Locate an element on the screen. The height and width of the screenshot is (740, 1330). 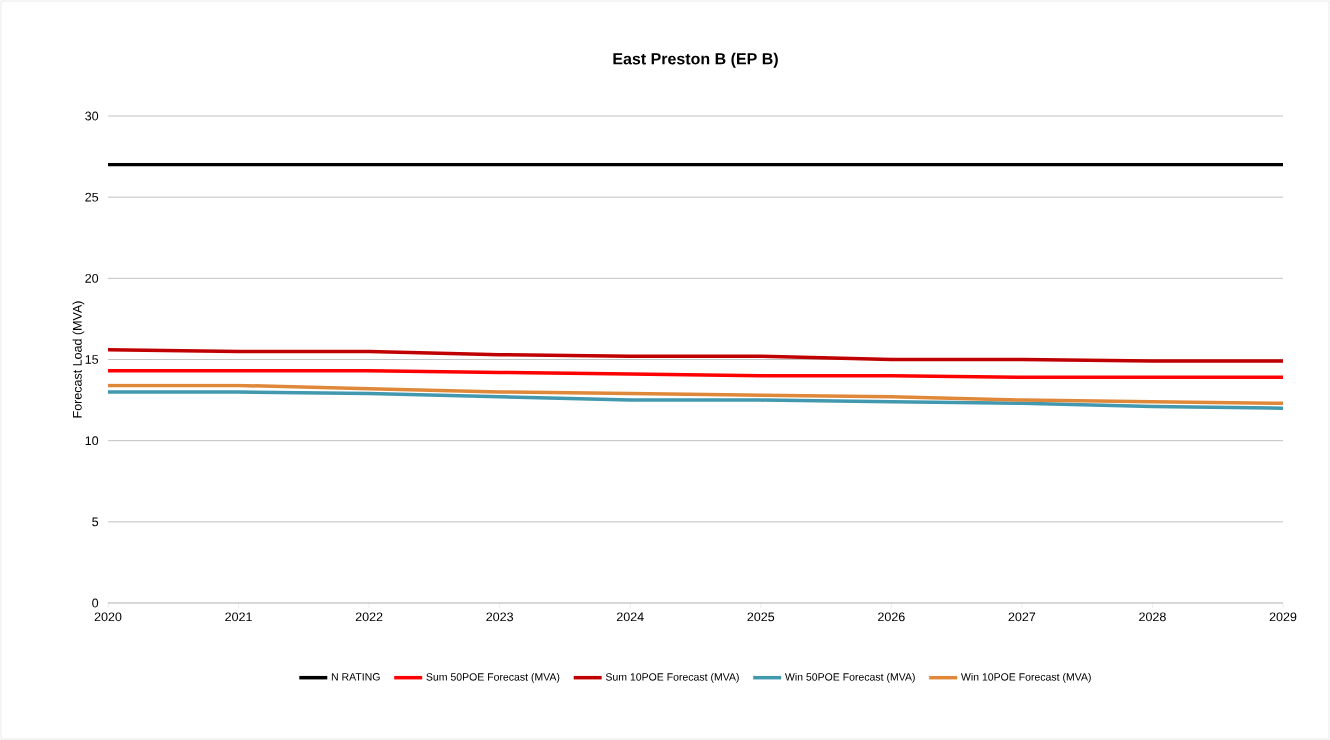
chart-title: East Preston B (EP B) is located at coordinates (695, 60).